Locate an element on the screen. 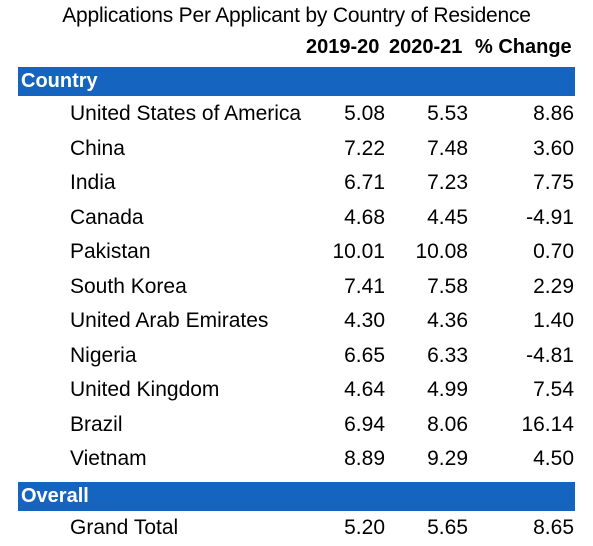 This screenshot has height=546, width=593. value-change: 1.40 is located at coordinates (553, 320).